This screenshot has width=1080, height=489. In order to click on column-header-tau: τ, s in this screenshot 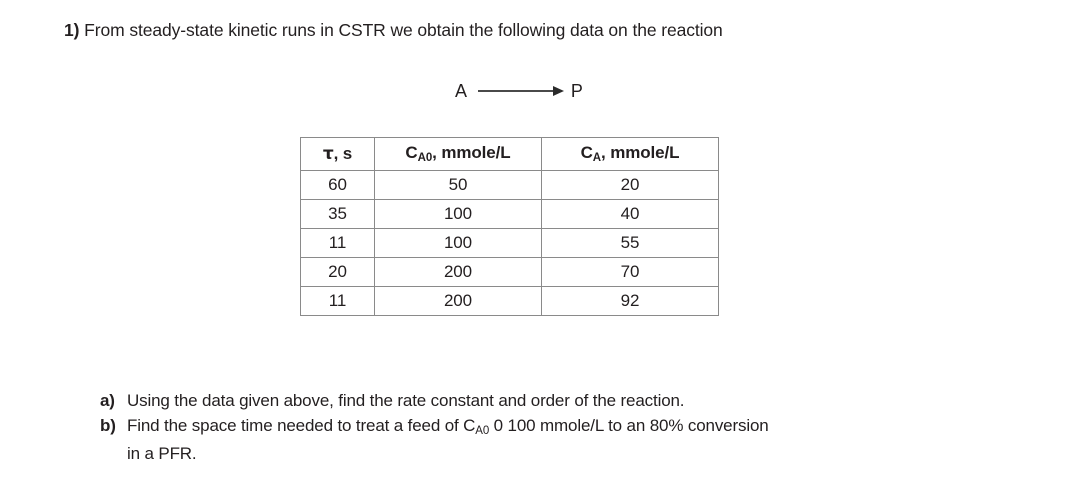, I will do `click(337, 154)`.